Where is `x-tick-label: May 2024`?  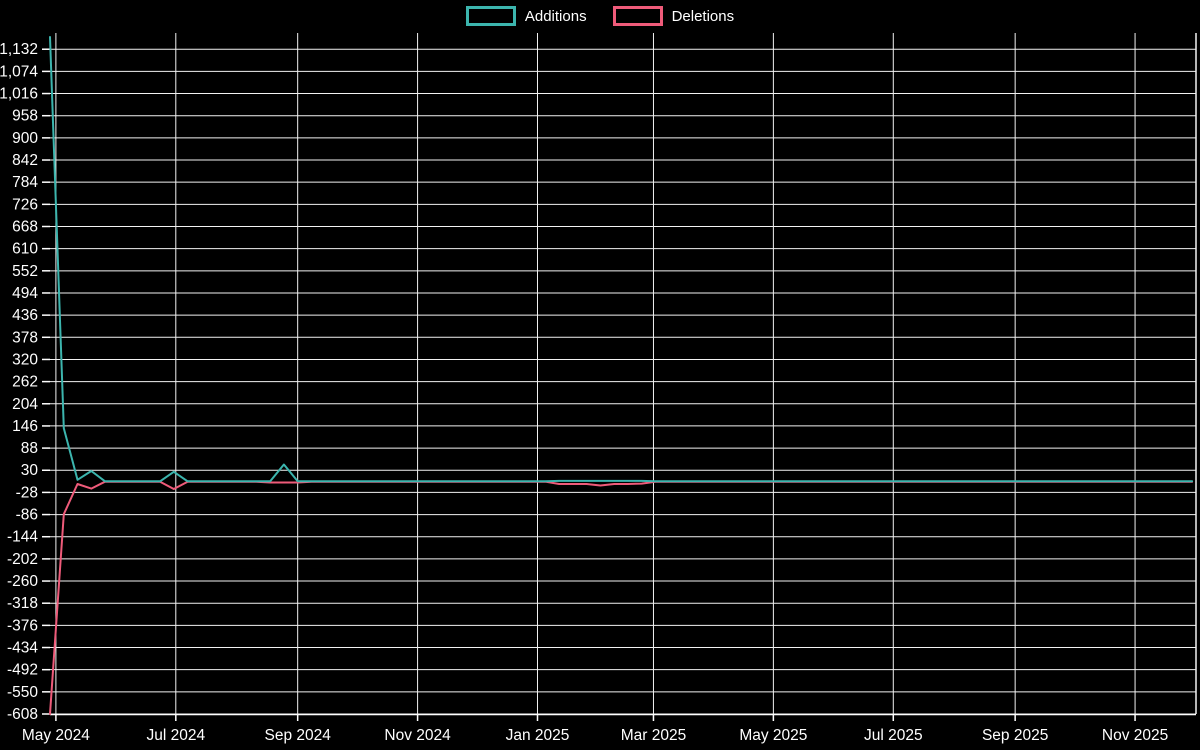
x-tick-label: May 2024 is located at coordinates (56, 735).